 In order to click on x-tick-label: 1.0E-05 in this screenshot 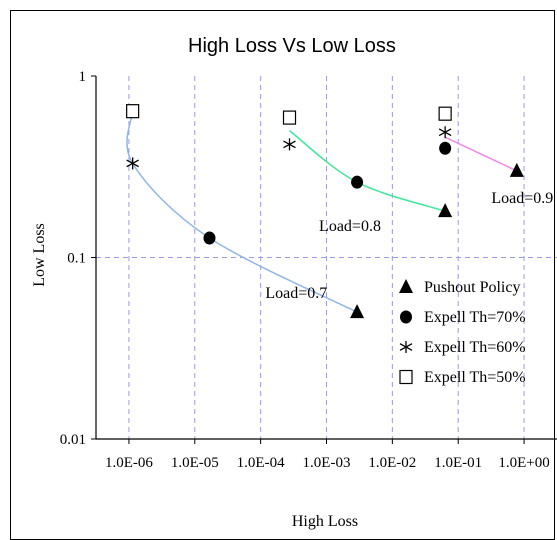, I will do `click(195, 463)`.